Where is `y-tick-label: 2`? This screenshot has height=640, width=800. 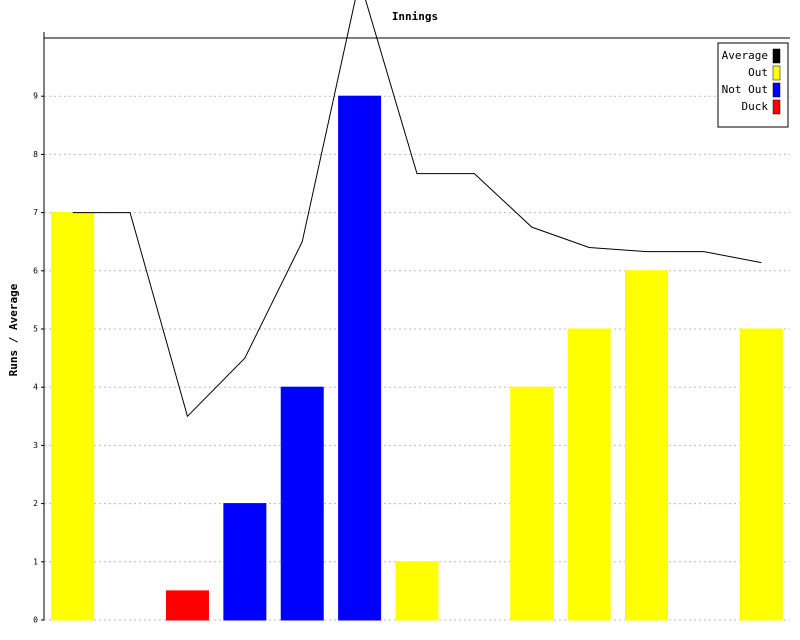
y-tick-label: 2 is located at coordinates (35, 503).